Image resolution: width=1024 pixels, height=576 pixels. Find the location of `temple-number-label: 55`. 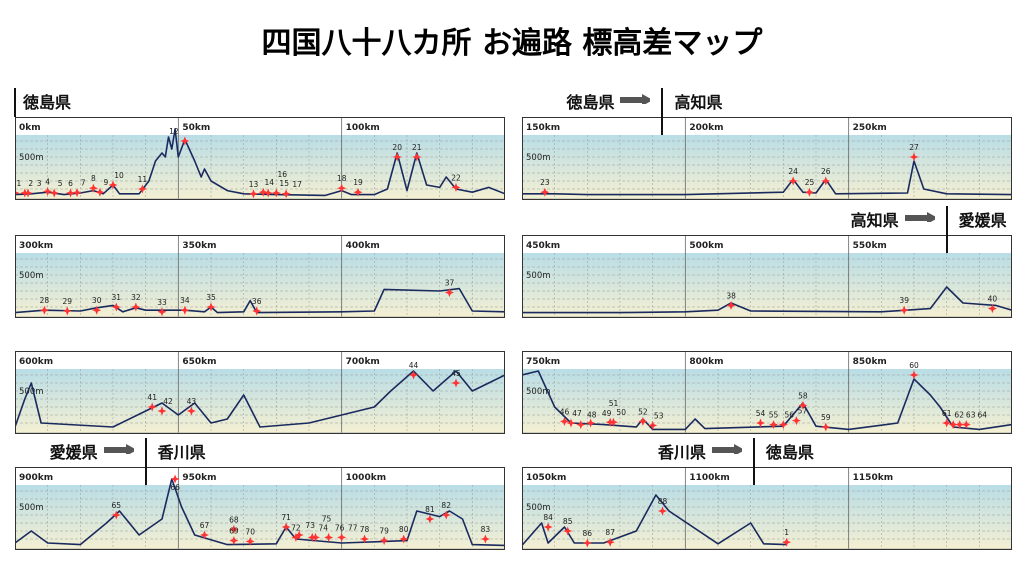

temple-number-label: 55 is located at coordinates (774, 415).